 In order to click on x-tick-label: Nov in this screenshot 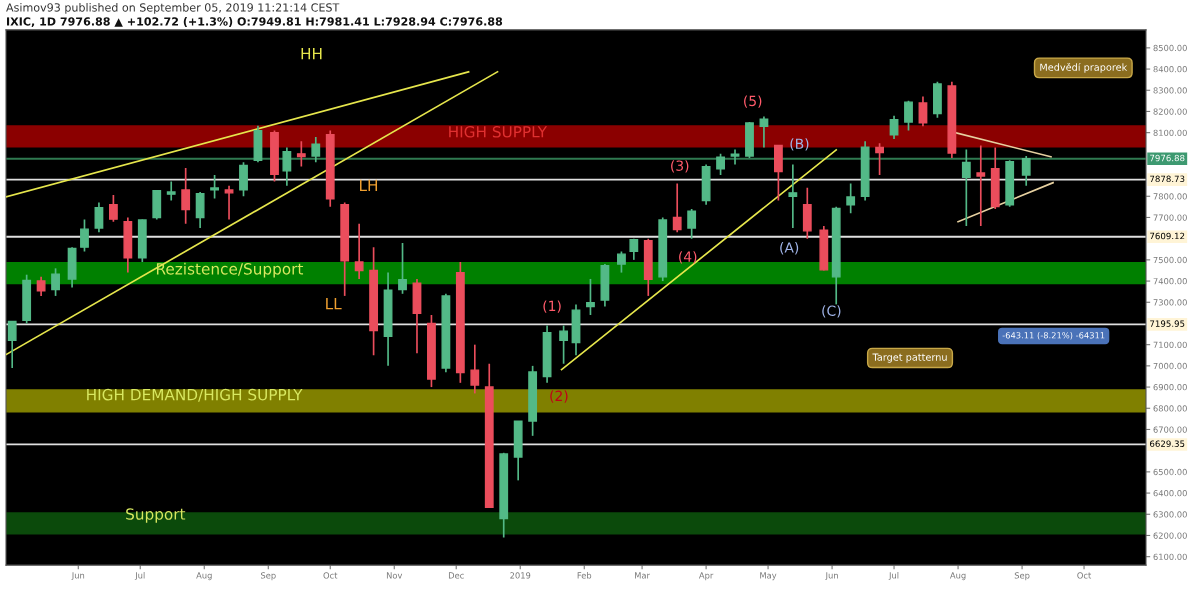, I will do `click(394, 575)`.